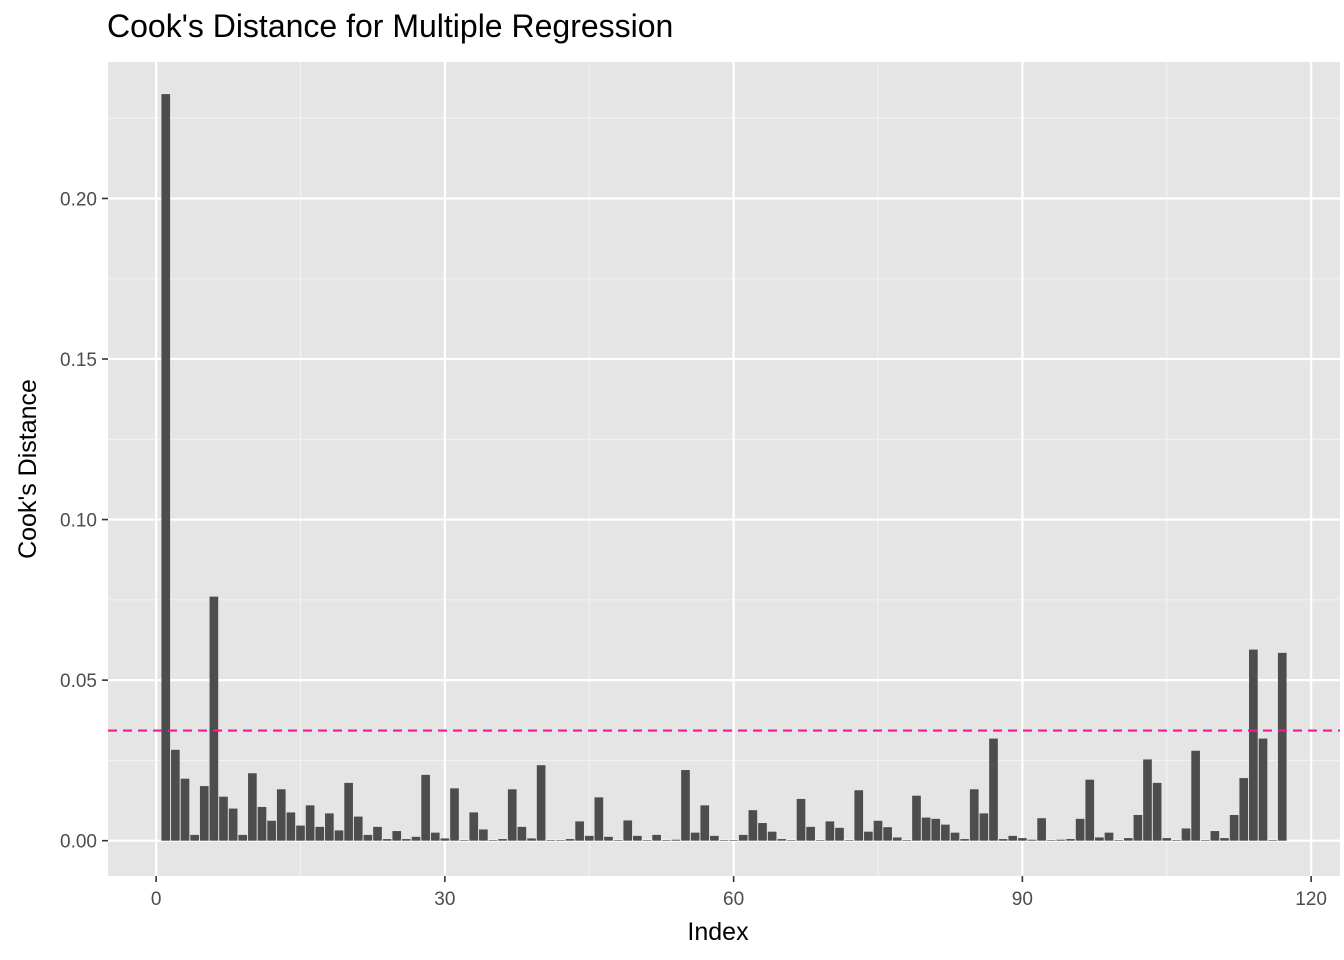 The width and height of the screenshot is (1344, 960). What do you see at coordinates (78, 681) in the screenshot?
I see `y-tick-label: 0.05` at bounding box center [78, 681].